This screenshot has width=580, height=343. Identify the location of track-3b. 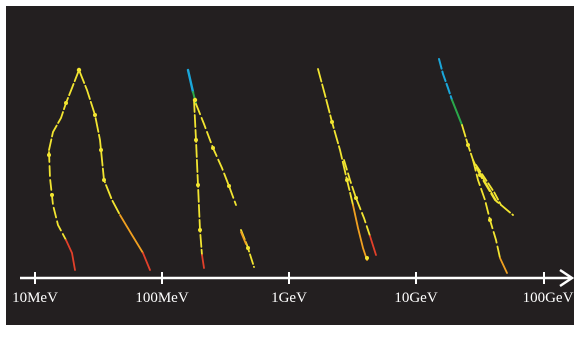
(360, 232).